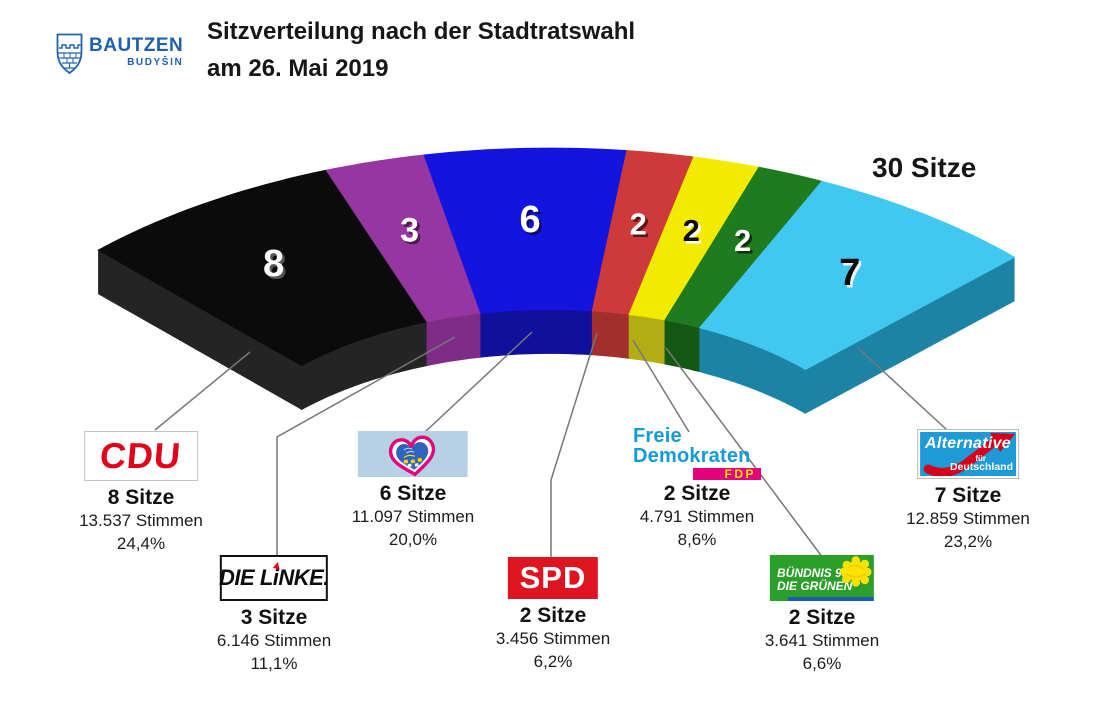 Image resolution: width=1100 pixels, height=720 pixels. Describe the element at coordinates (822, 617) in the screenshot. I see `gruene-seats-label: 2 Sitze` at that location.